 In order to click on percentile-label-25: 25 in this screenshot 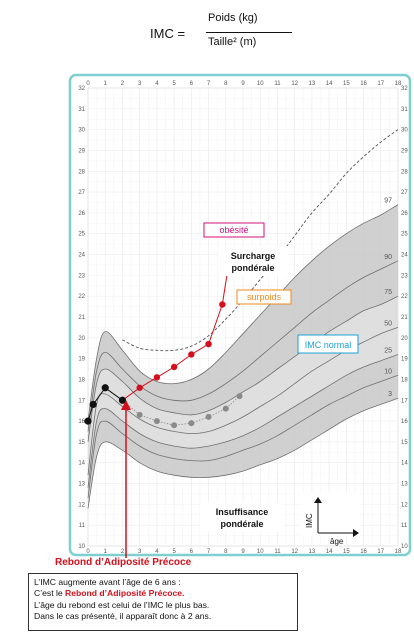, I will do `click(388, 350)`.